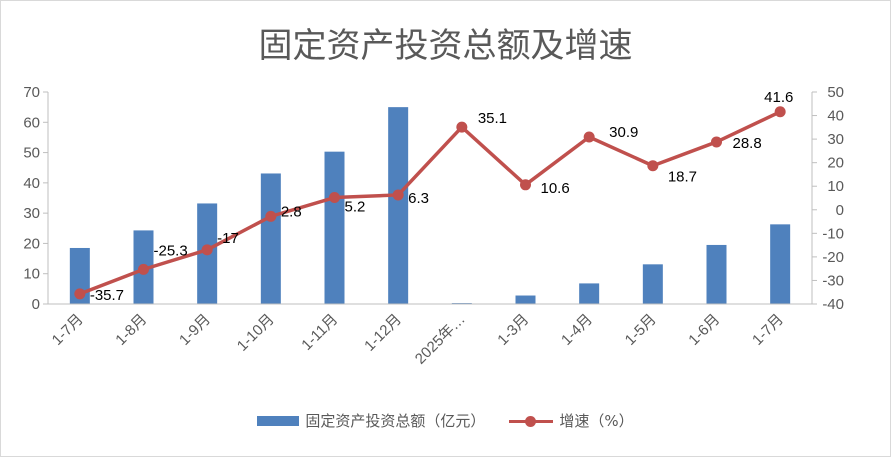 The image size is (891, 457). What do you see at coordinates (835, 116) in the screenshot?
I see `right-tick-label: 40` at bounding box center [835, 116].